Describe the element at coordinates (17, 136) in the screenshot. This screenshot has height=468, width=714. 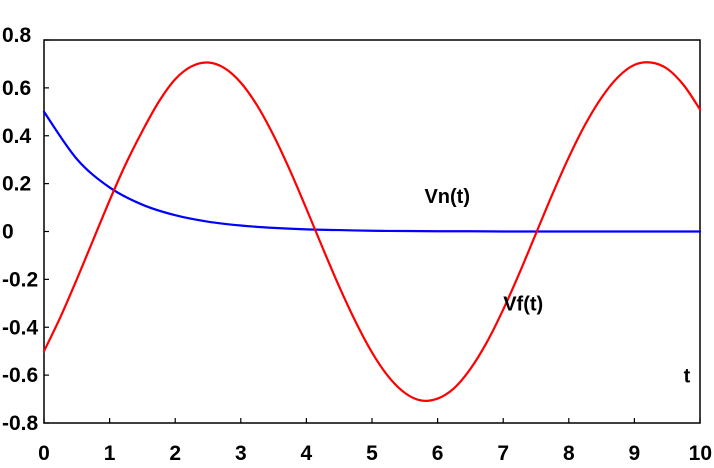
I see `y-tick-label: 0.4` at that location.